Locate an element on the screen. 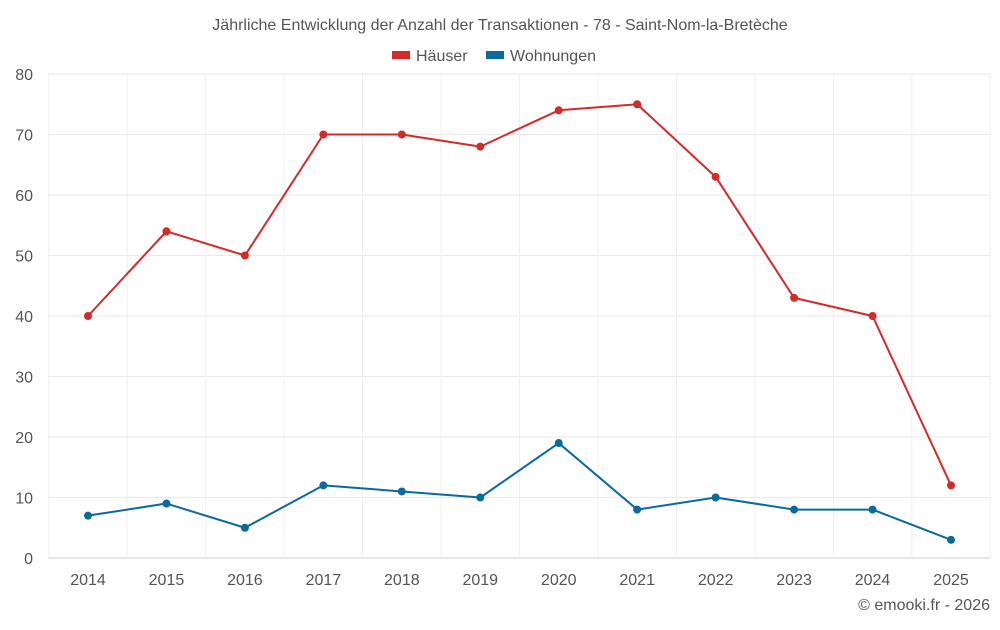 This screenshot has width=1000, height=630. legend-label-wohnungen: Wohnungen is located at coordinates (553, 56).